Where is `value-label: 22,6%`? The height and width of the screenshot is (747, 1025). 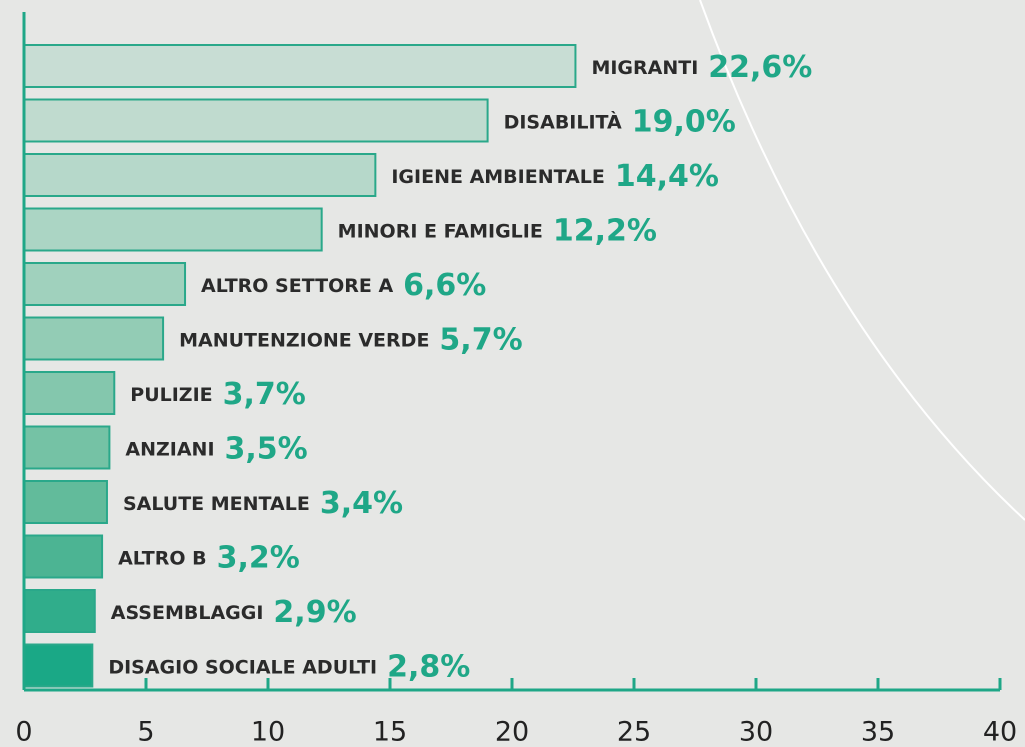 value-label: 22,6% is located at coordinates (760, 67).